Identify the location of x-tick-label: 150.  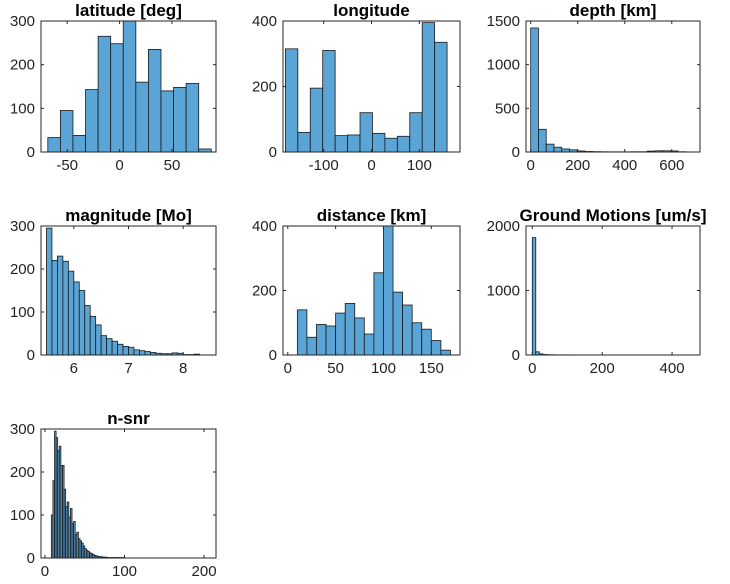
(431, 368).